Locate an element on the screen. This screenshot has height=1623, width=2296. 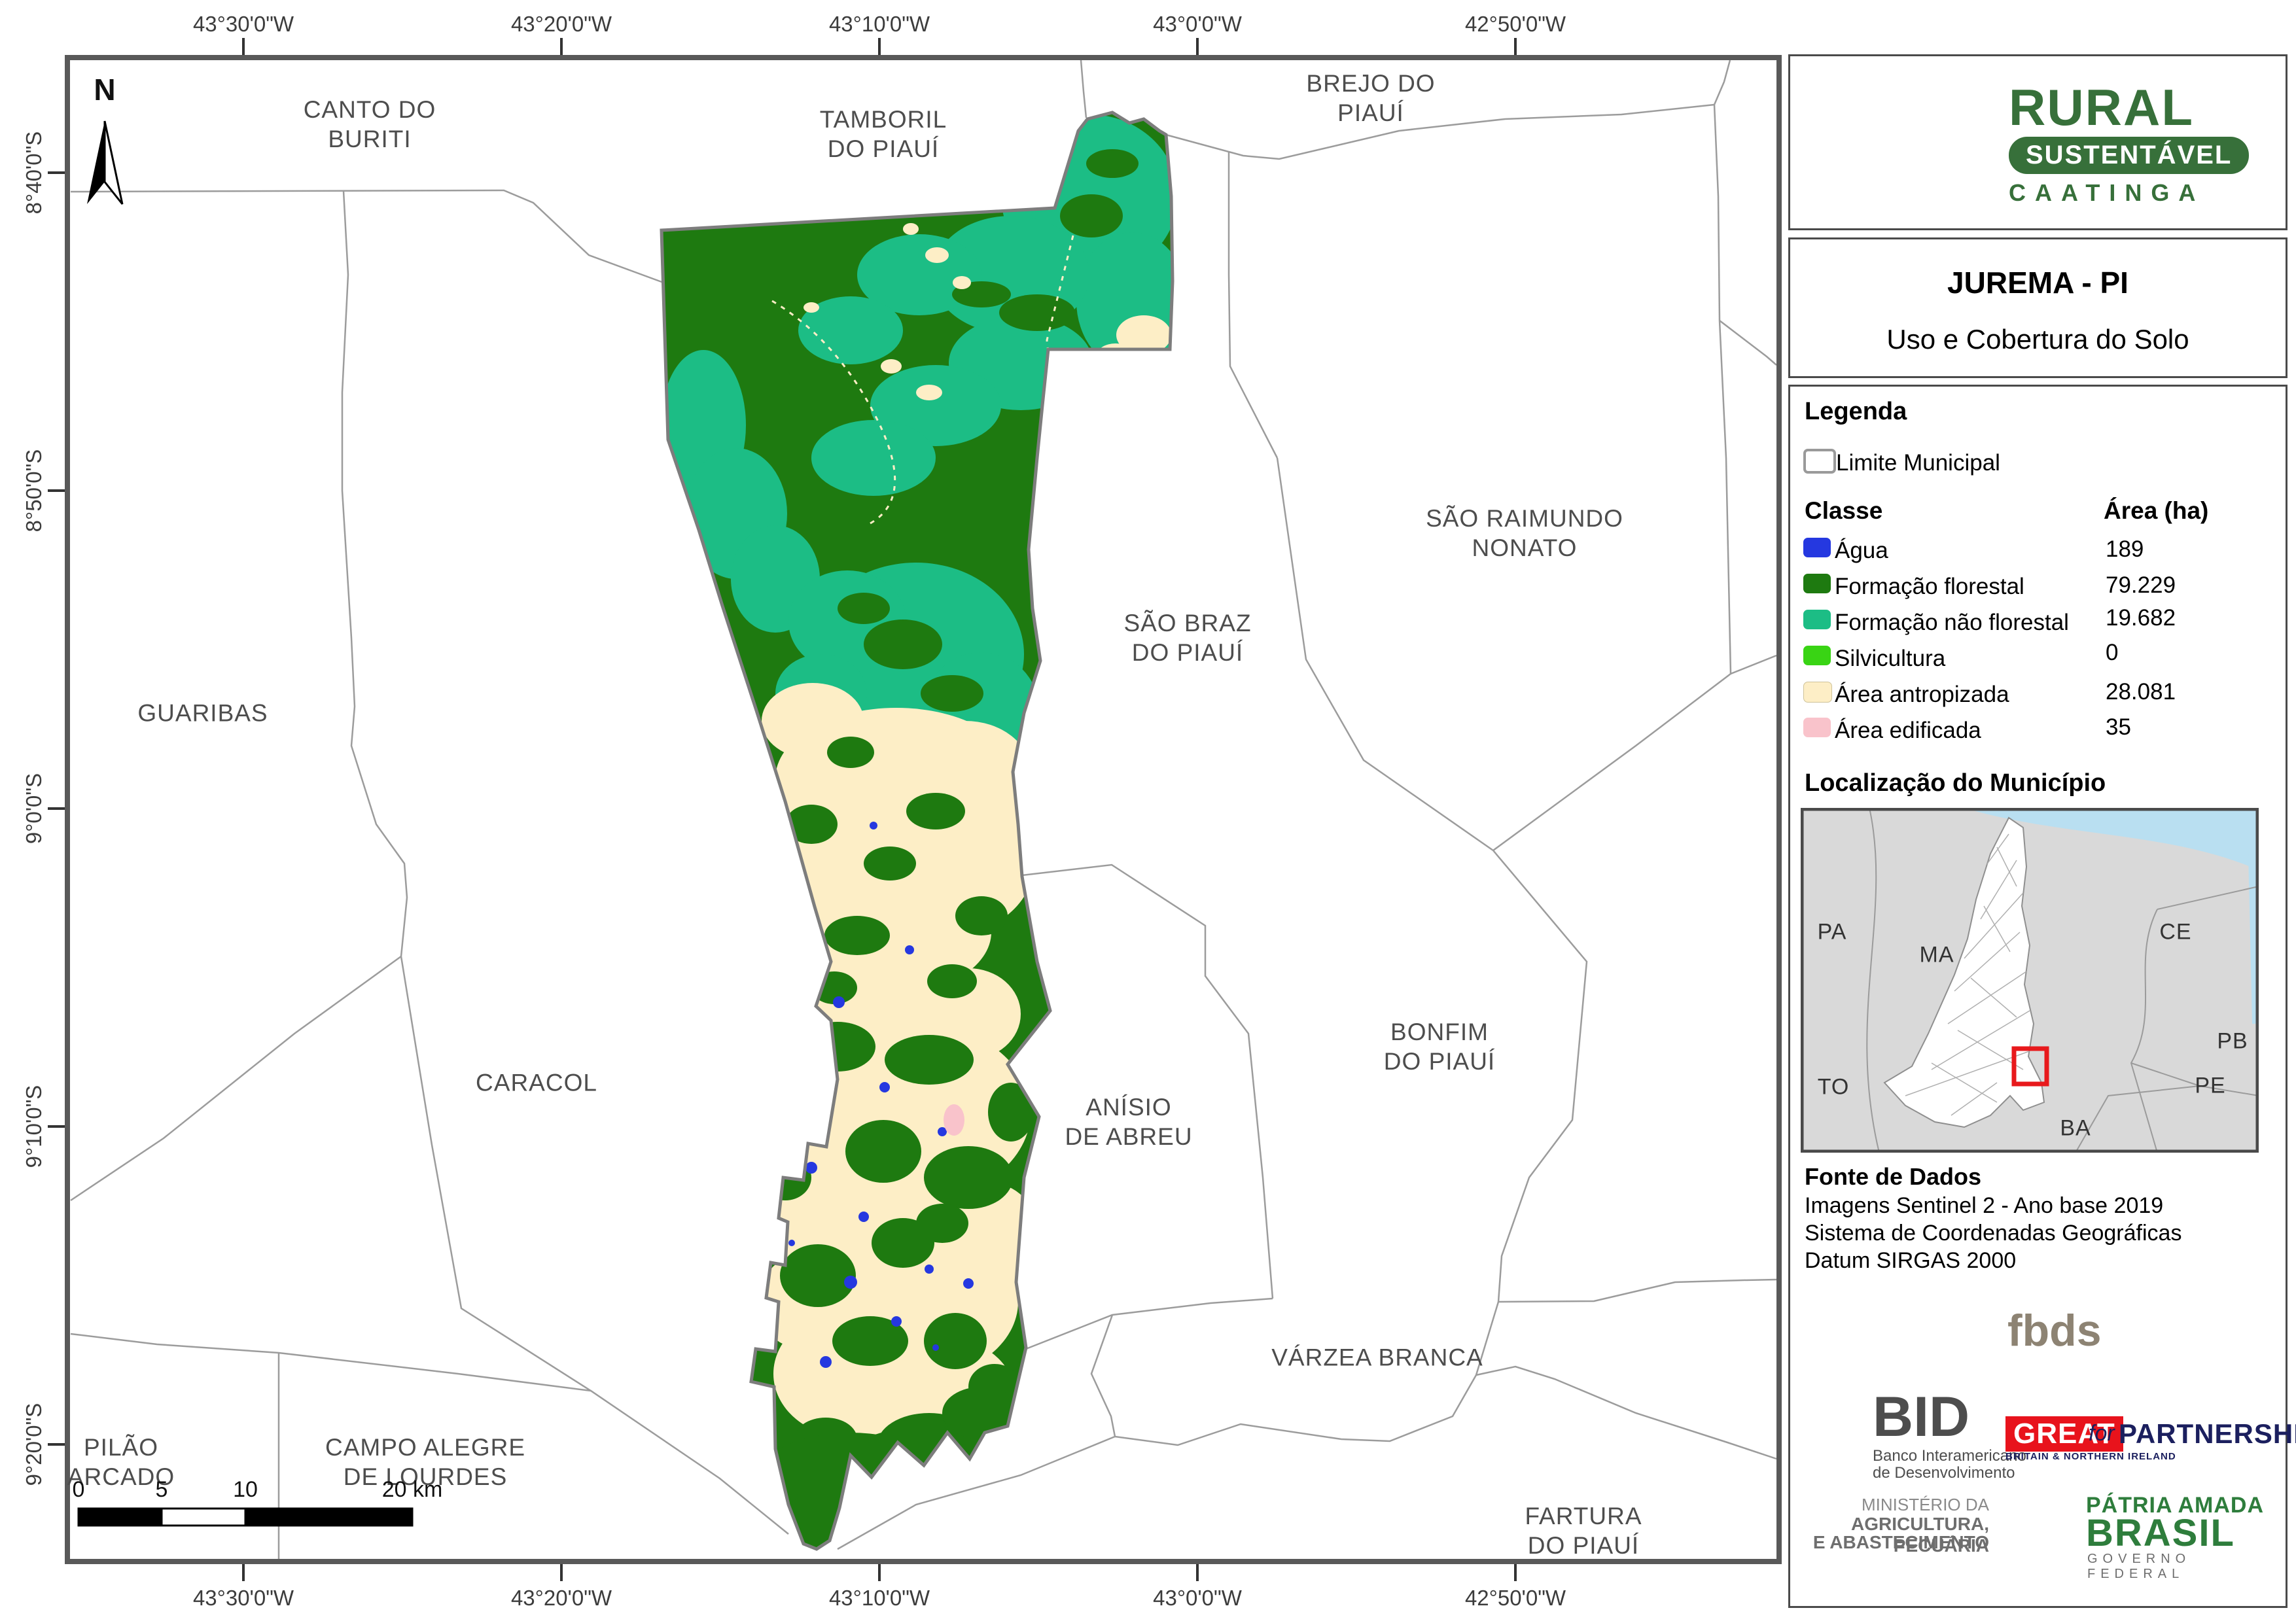
great-for-label: for is located at coordinates (2102, 1434).